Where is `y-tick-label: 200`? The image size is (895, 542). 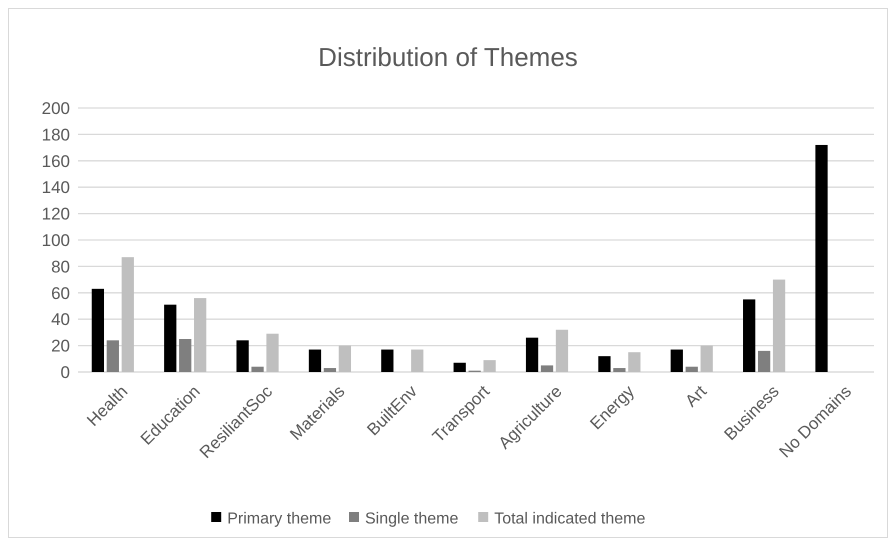 y-tick-label: 200 is located at coordinates (56, 108).